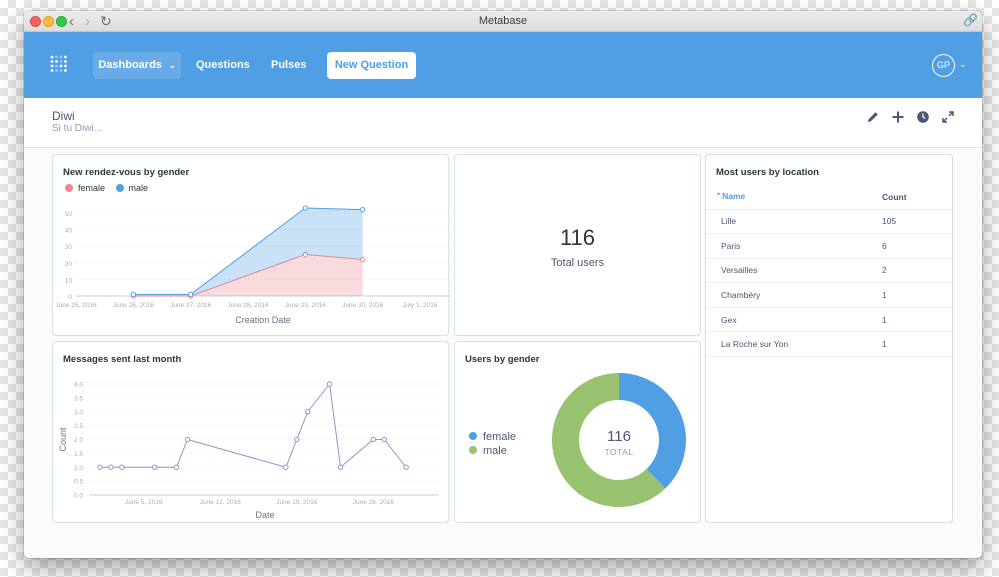  What do you see at coordinates (500, 437) in the screenshot?
I see `legend-label: female` at bounding box center [500, 437].